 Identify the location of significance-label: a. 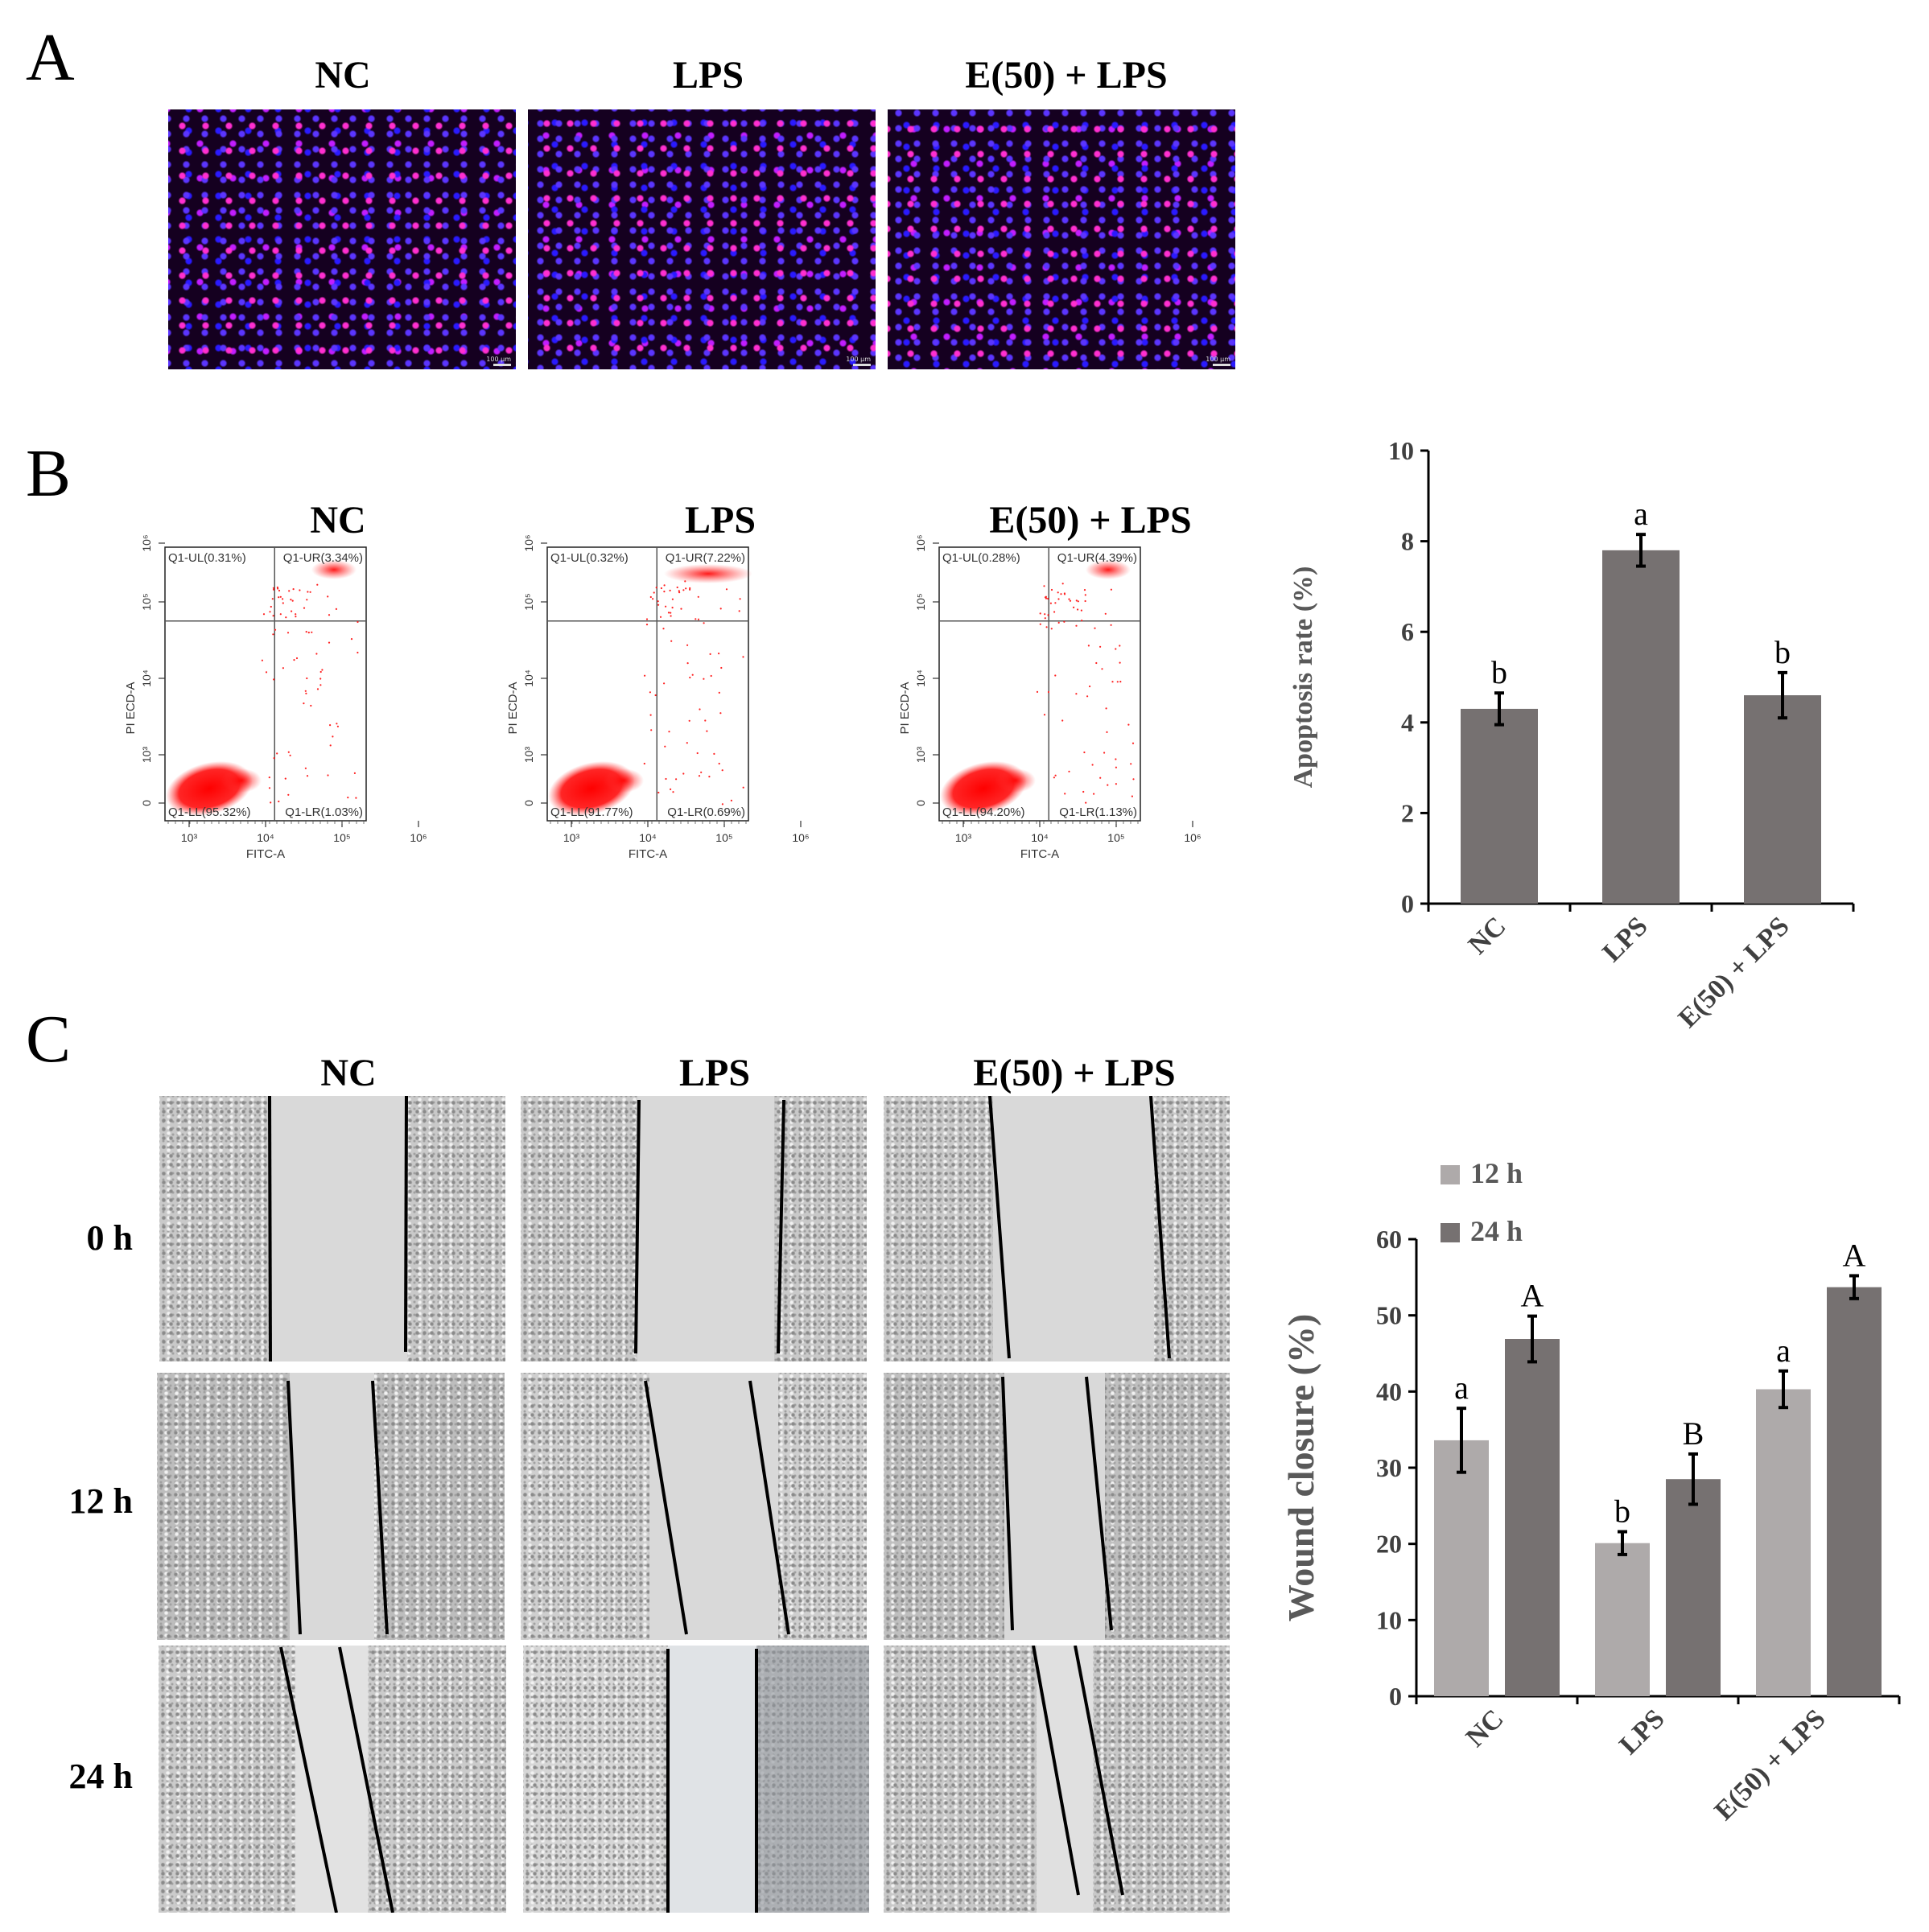
(1461, 1388).